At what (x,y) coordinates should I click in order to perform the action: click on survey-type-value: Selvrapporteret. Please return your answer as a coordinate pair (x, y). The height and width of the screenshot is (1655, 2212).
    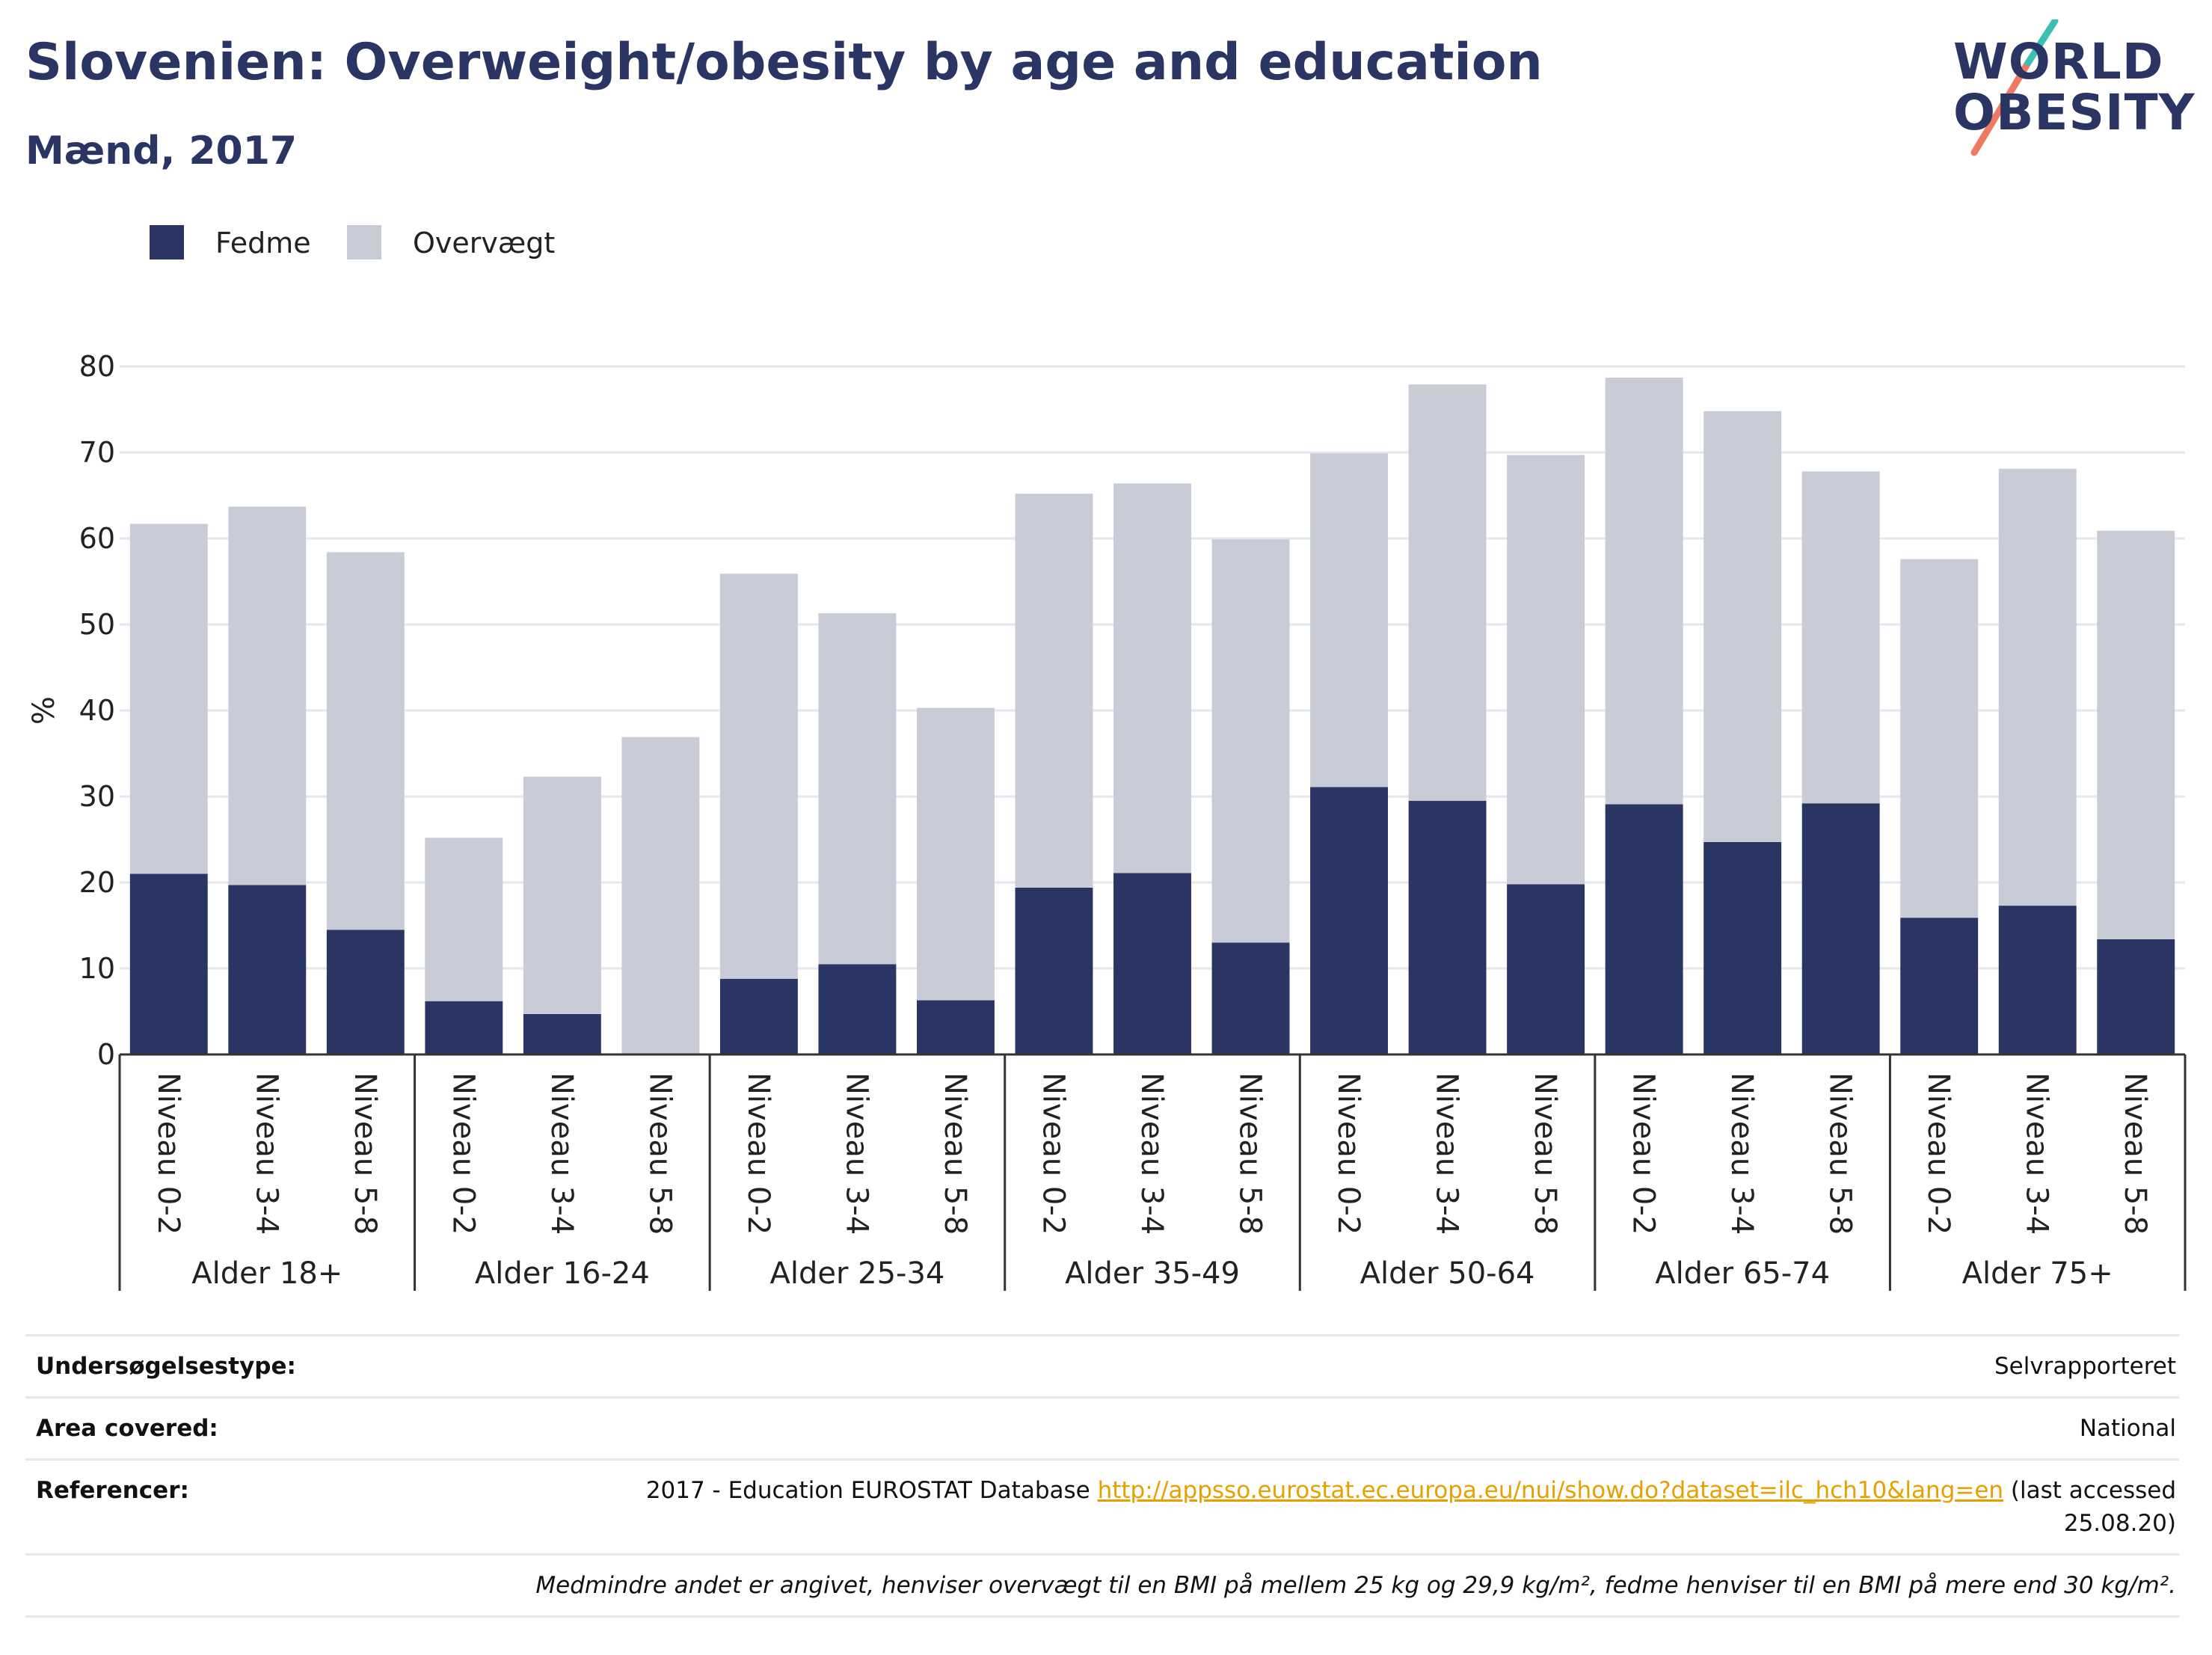
    Looking at the image, I should click on (2085, 1366).